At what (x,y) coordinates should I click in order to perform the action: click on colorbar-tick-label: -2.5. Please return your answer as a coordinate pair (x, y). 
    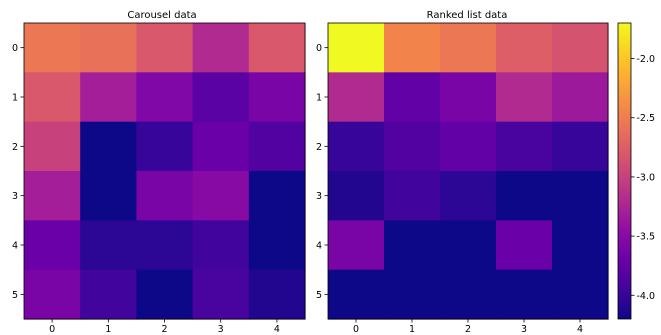
    Looking at the image, I should click on (646, 118).